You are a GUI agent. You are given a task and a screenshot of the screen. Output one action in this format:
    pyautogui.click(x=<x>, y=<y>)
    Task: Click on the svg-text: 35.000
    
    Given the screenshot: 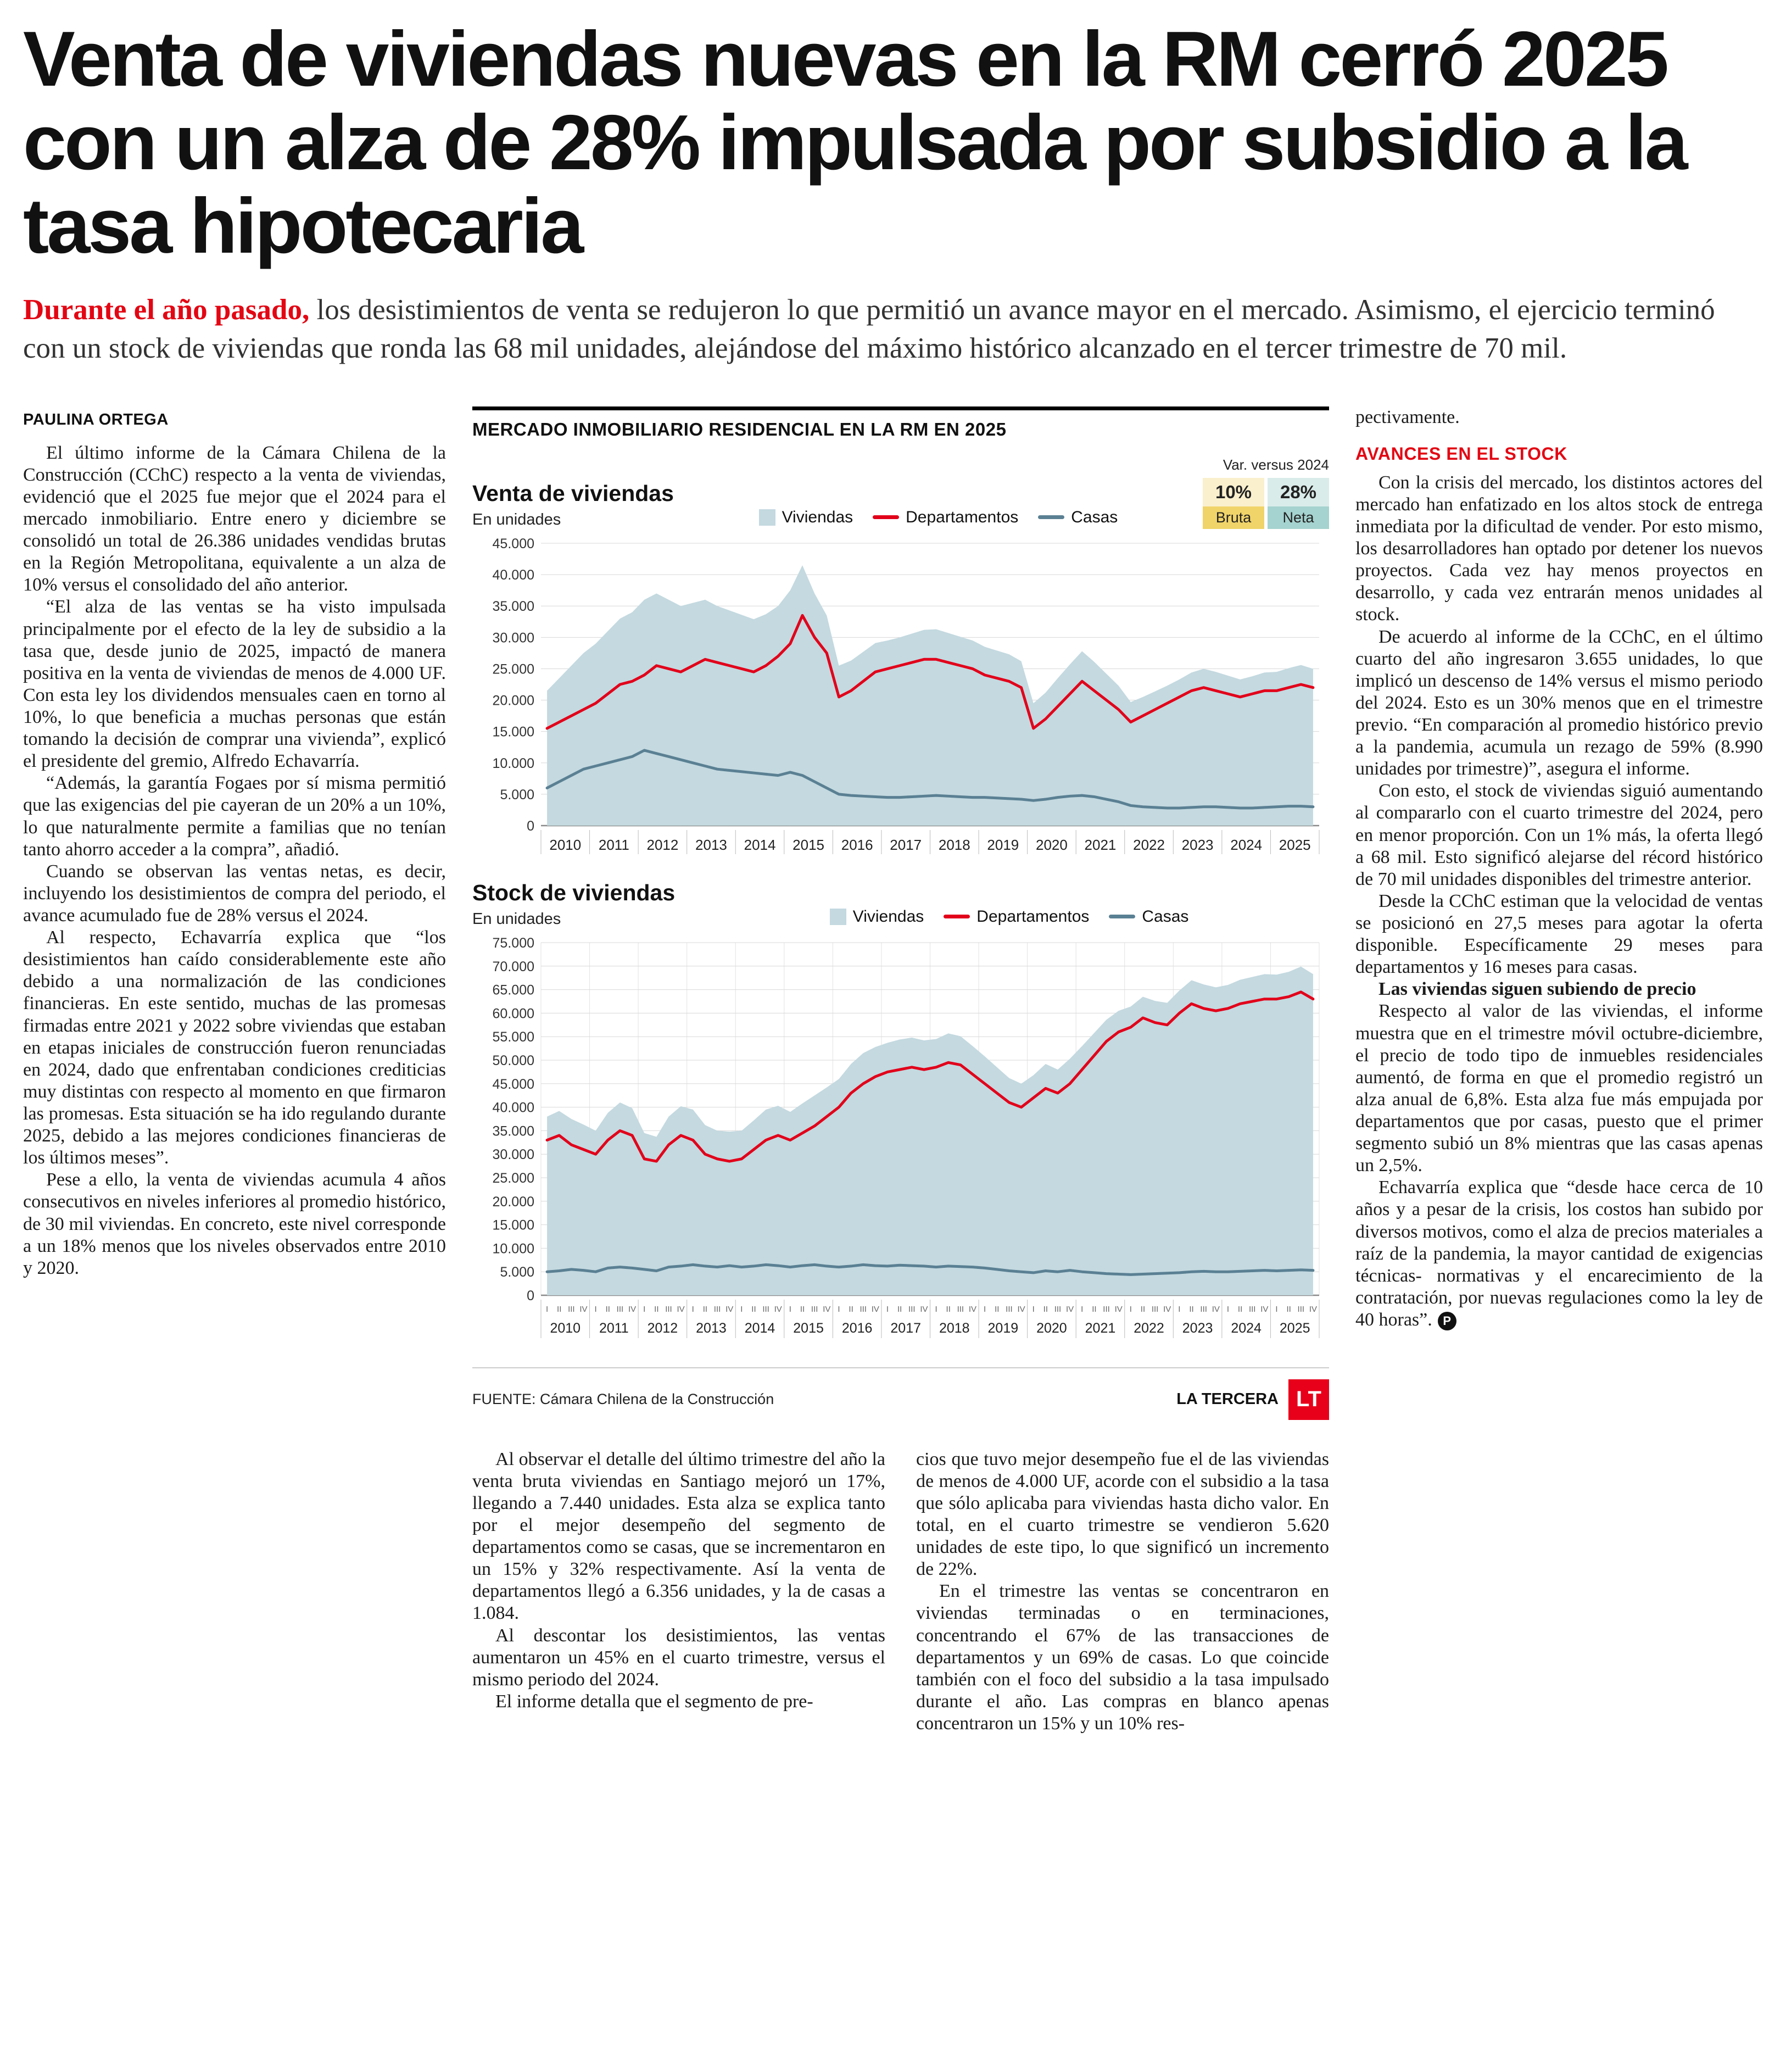 What is the action you would take?
    pyautogui.click(x=513, y=606)
    